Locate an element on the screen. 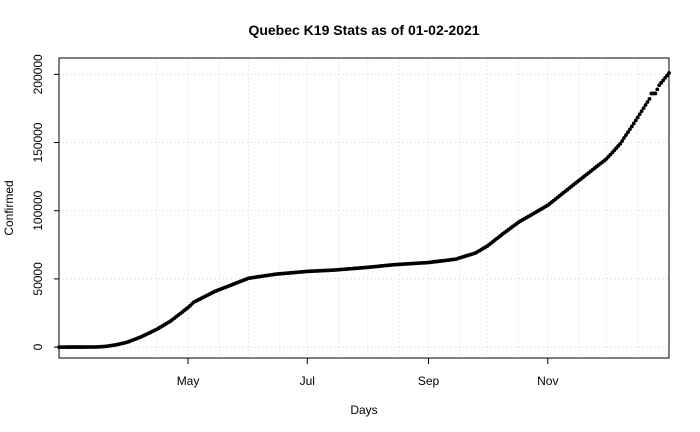 The image size is (700, 432). chart-title: Quebec K19 Stats as of 01-02-2021 is located at coordinates (363, 30).